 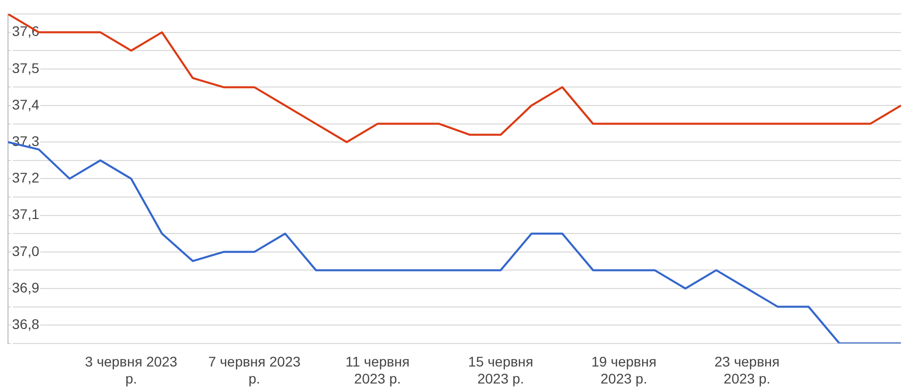 I want to click on y-tick-label: 36,9, so click(x=26, y=287).